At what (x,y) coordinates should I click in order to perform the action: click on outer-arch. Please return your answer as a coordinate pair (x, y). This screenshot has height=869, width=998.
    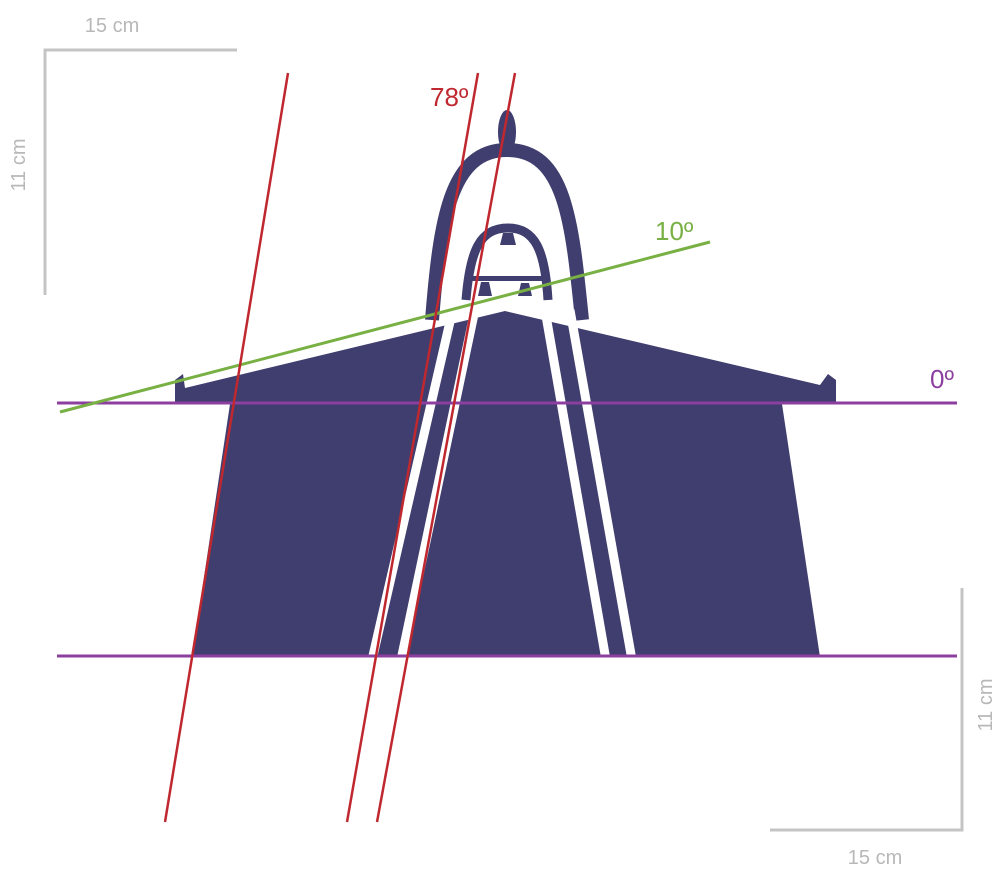
    Looking at the image, I should click on (507, 231).